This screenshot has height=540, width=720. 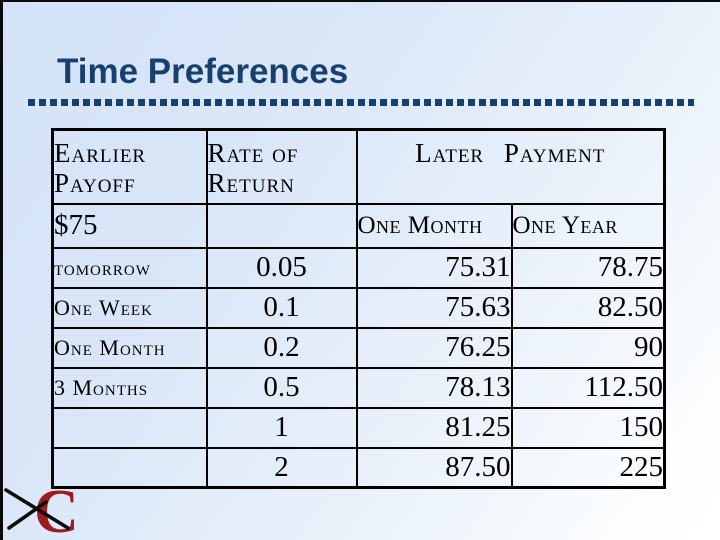 I want to click on top-edge-strip, so click(x=360, y=1).